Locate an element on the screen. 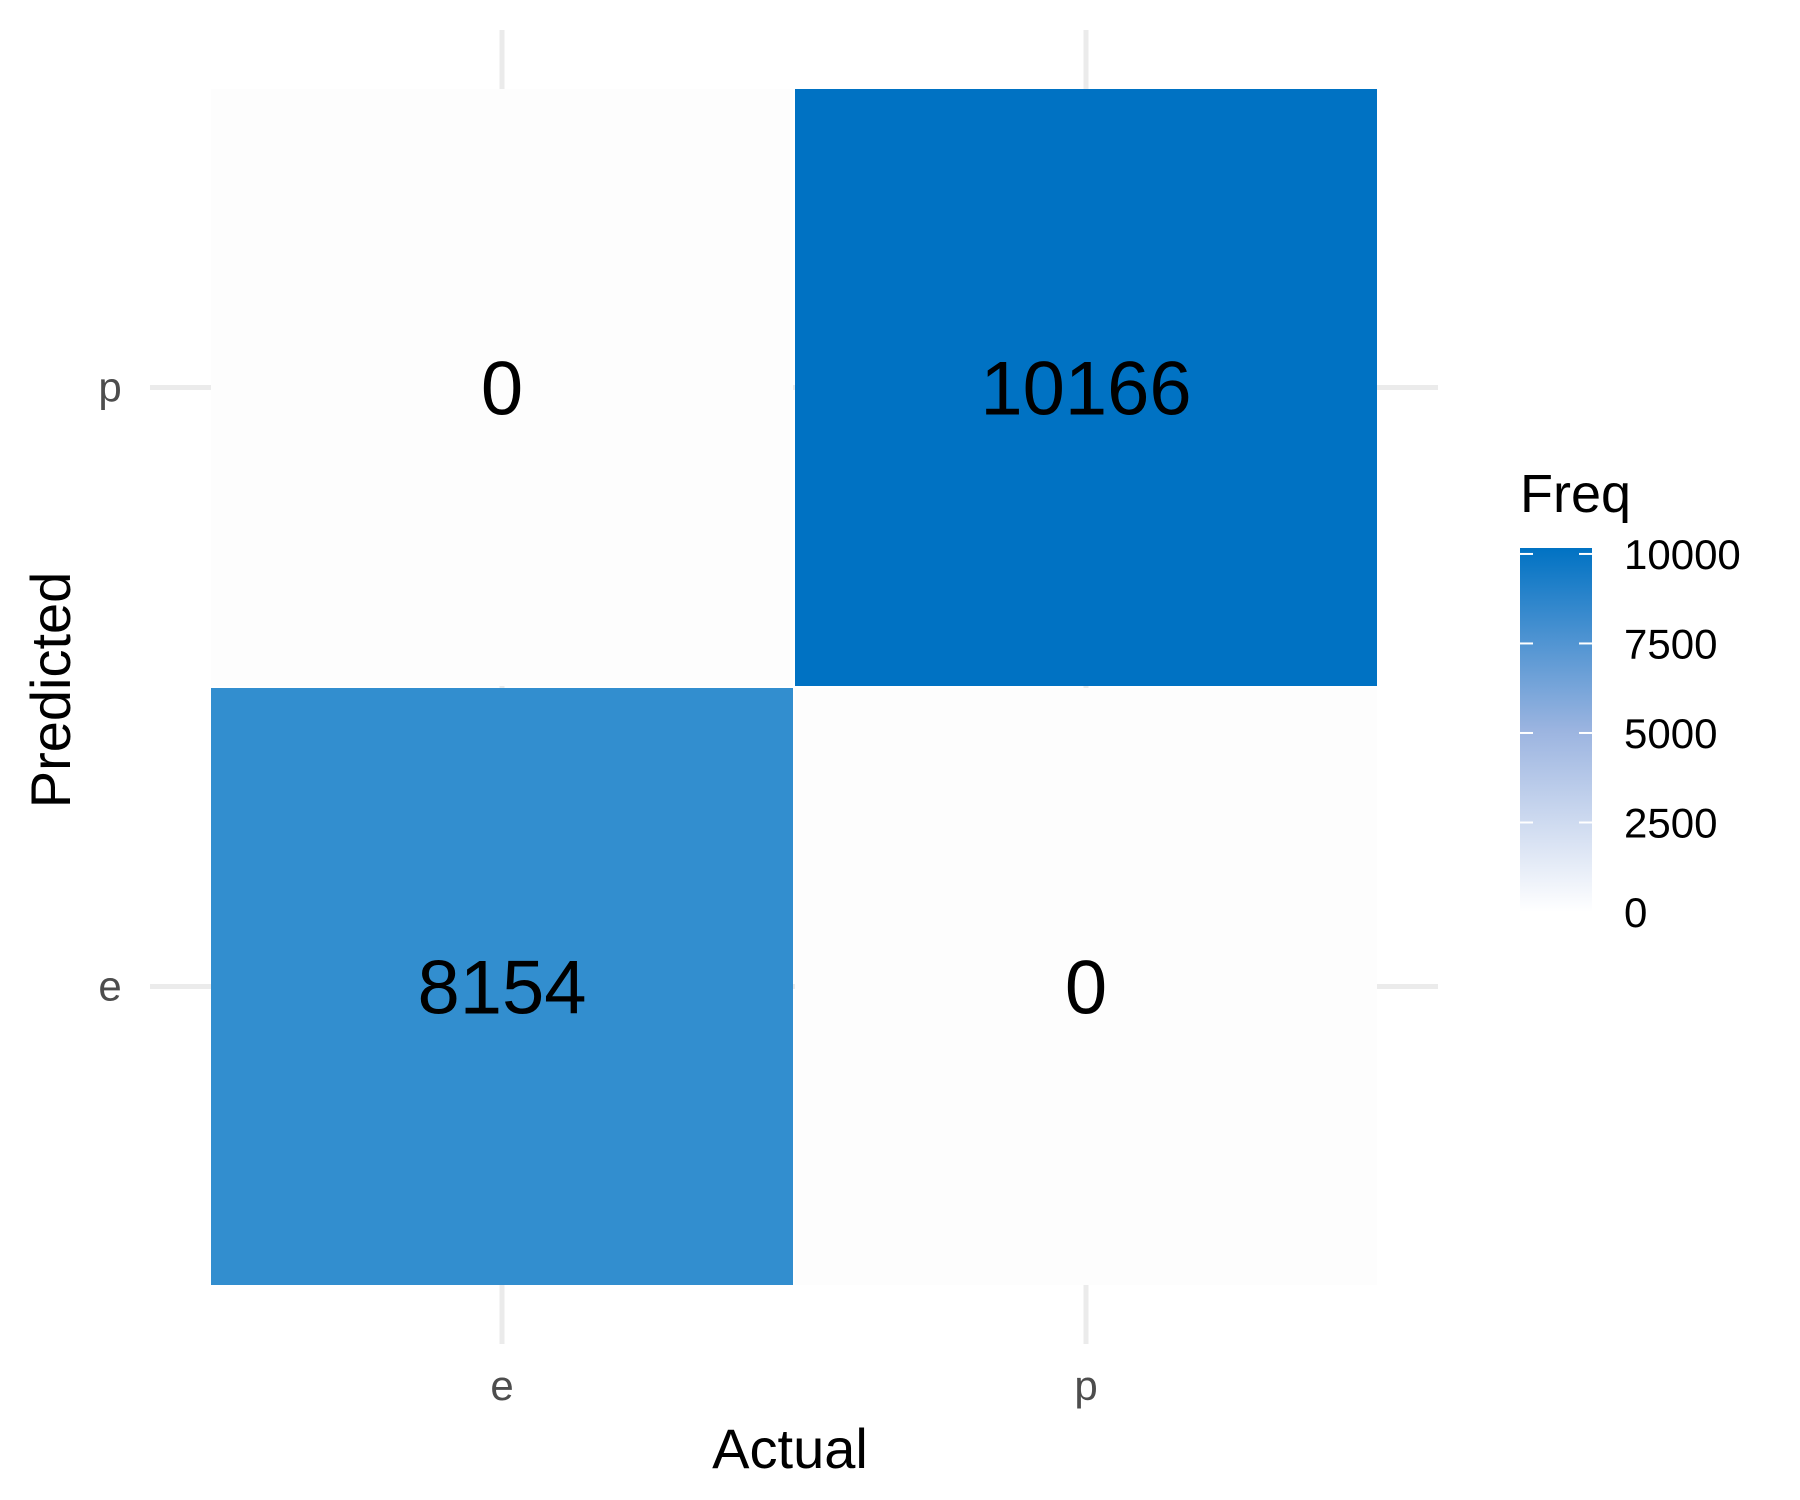  x-tick-label-p: p is located at coordinates (1085, 1385).